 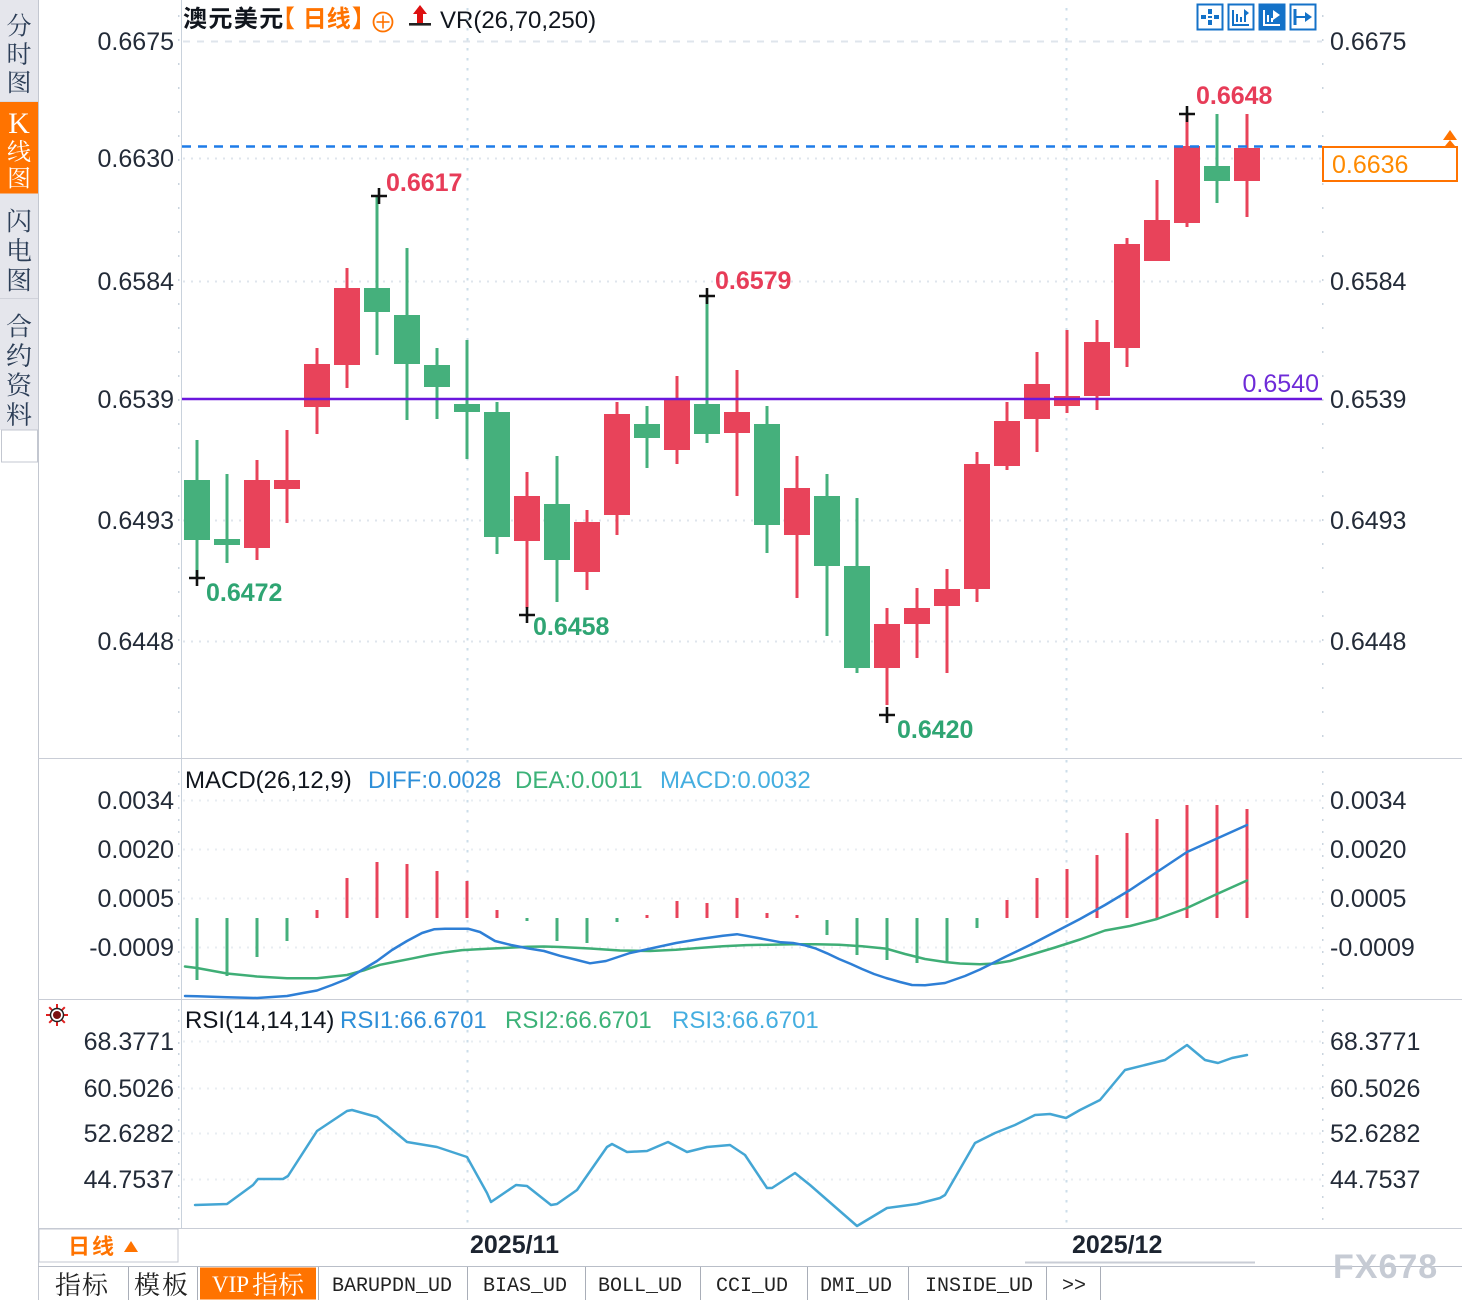 What do you see at coordinates (1117, 1245) in the screenshot?
I see `svg-text: 2025/12` at bounding box center [1117, 1245].